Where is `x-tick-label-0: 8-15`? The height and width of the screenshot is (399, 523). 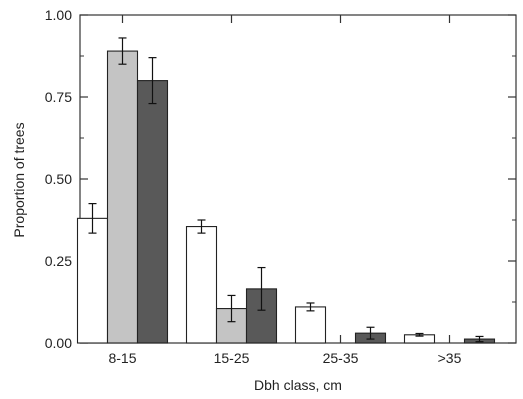
x-tick-label-0: 8-15 is located at coordinates (122, 358).